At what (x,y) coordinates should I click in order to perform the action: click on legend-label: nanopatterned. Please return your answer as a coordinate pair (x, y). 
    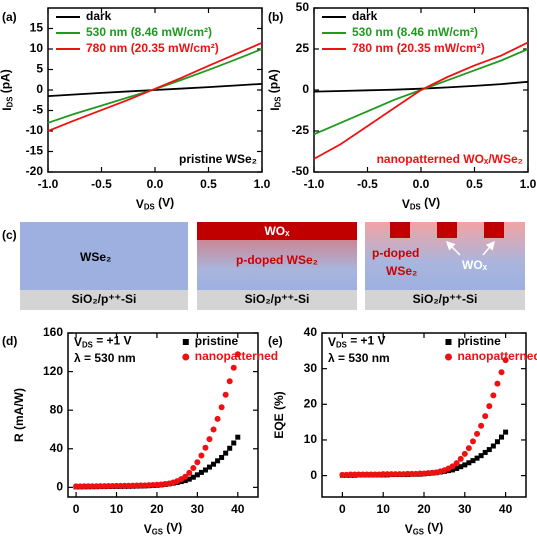
    Looking at the image, I should click on (497, 356).